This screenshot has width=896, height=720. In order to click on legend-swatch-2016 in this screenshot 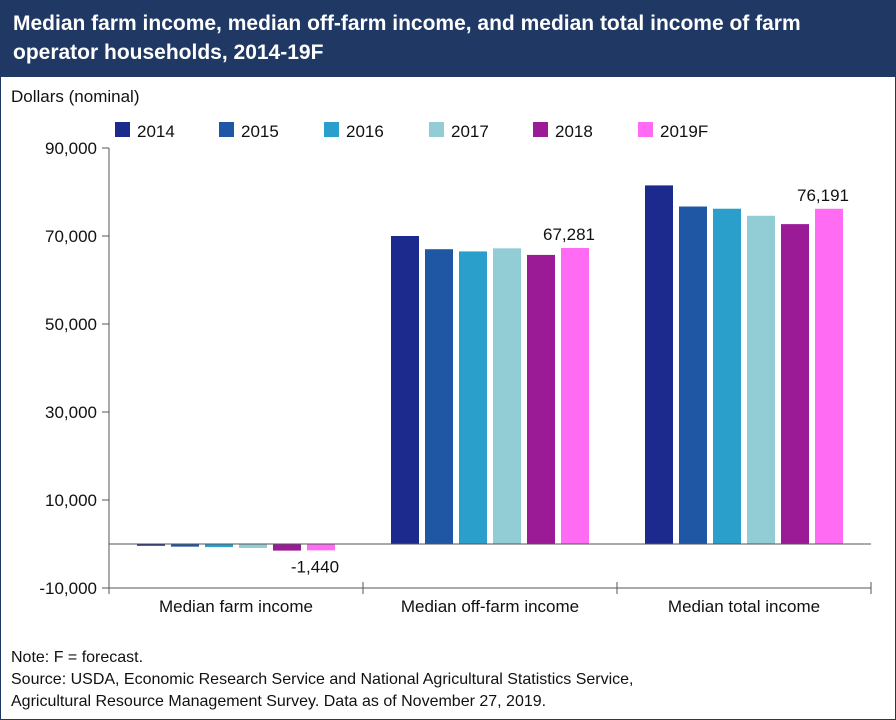, I will do `click(331, 129)`.